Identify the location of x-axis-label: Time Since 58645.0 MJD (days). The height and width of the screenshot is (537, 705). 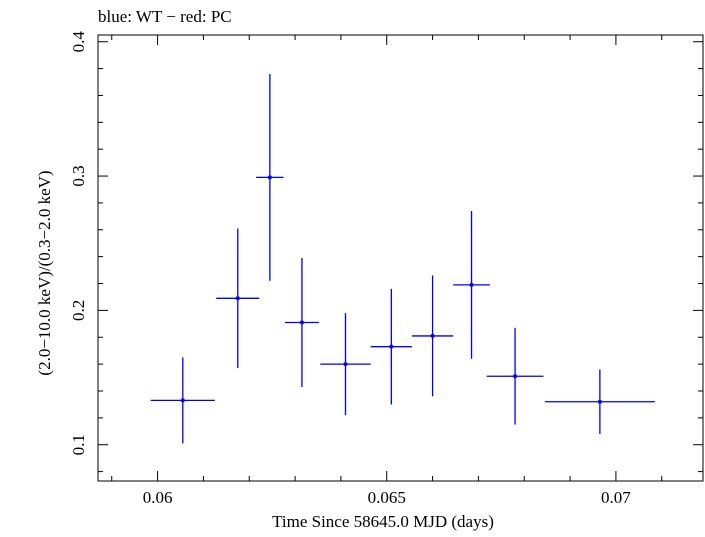
(383, 521).